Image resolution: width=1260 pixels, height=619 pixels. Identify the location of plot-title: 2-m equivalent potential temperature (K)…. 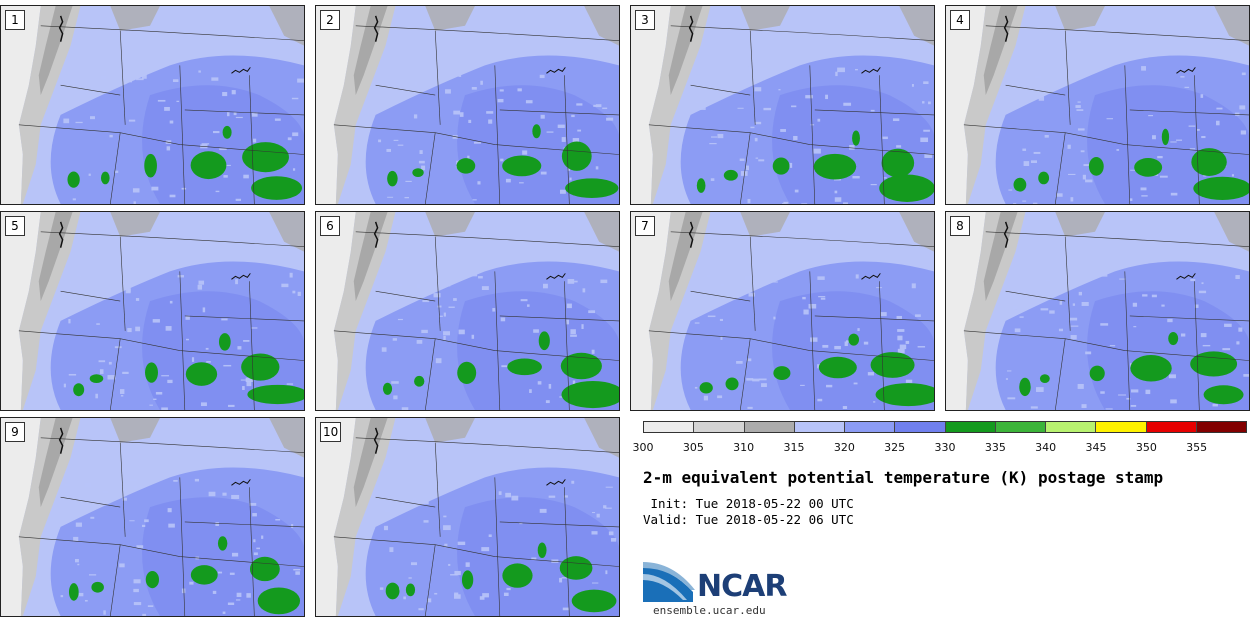
(903, 477).